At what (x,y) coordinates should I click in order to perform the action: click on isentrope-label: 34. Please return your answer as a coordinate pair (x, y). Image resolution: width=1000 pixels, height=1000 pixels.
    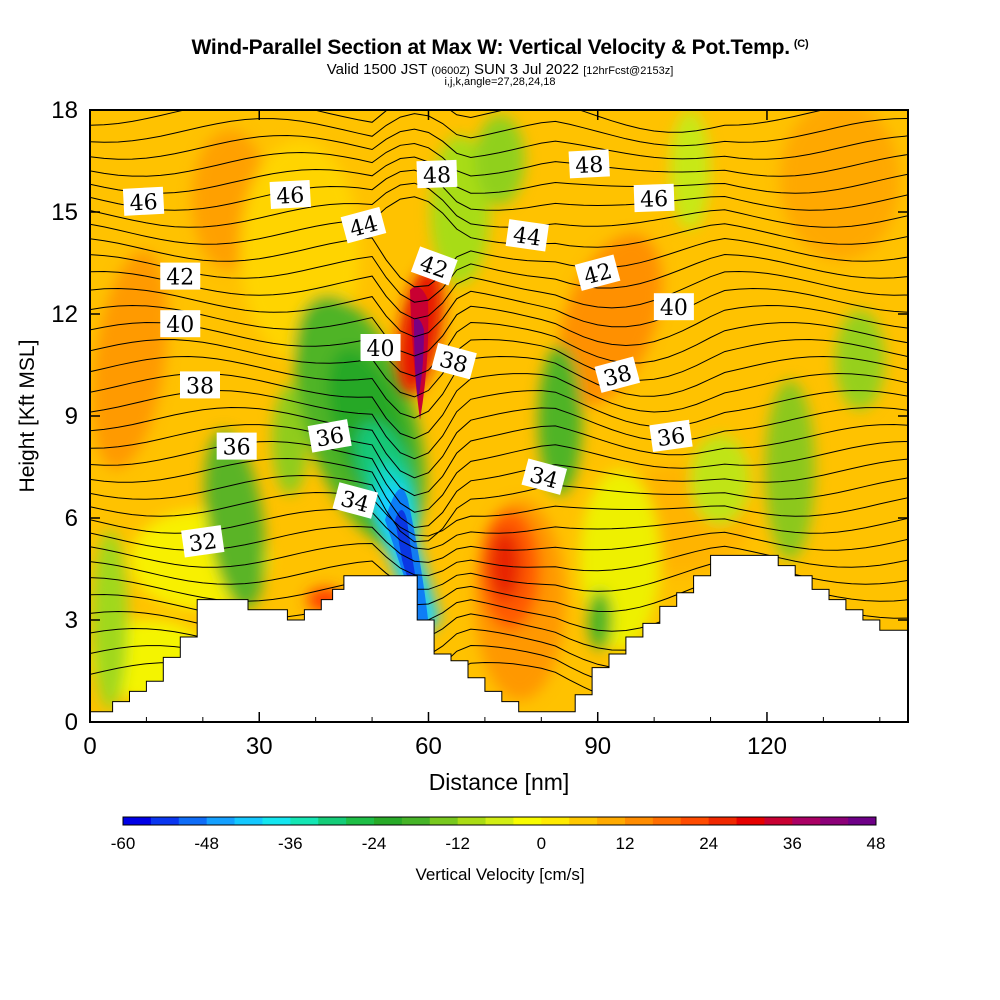
    Looking at the image, I should click on (544, 476).